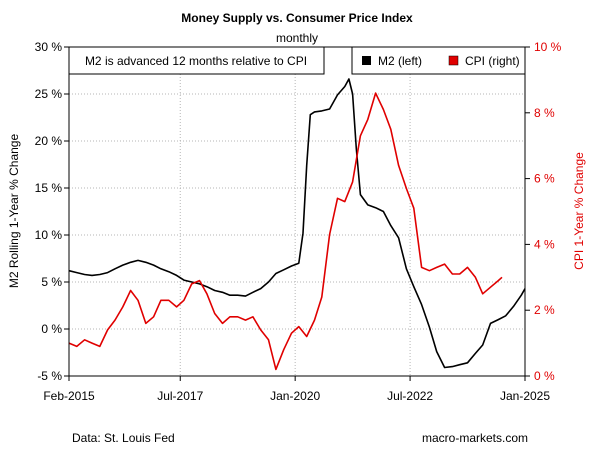 This screenshot has width=600, height=450. Describe the element at coordinates (51, 282) in the screenshot. I see `y-left-tick-label: 5 %` at that location.